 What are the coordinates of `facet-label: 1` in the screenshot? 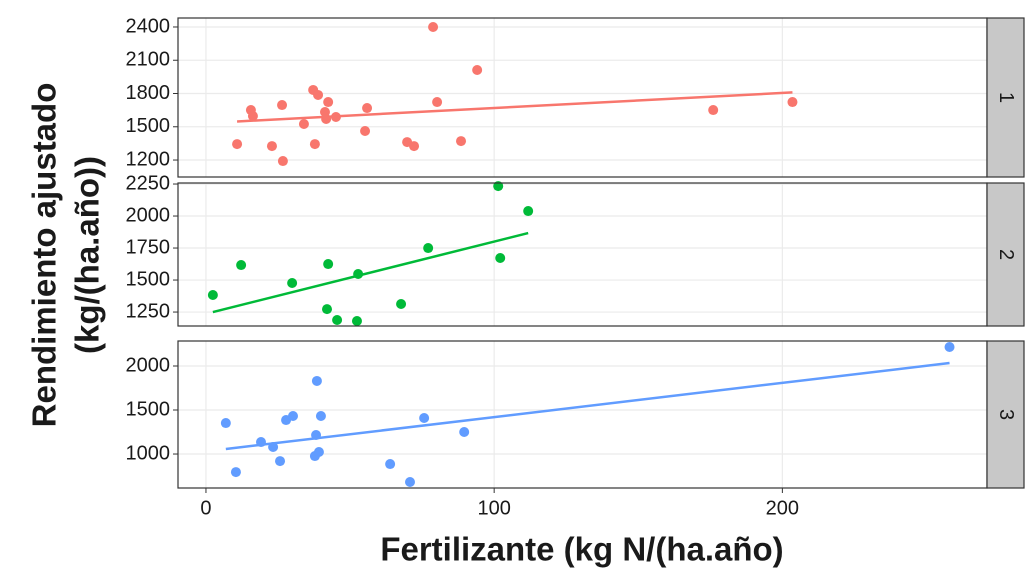 It's located at (1006, 97).